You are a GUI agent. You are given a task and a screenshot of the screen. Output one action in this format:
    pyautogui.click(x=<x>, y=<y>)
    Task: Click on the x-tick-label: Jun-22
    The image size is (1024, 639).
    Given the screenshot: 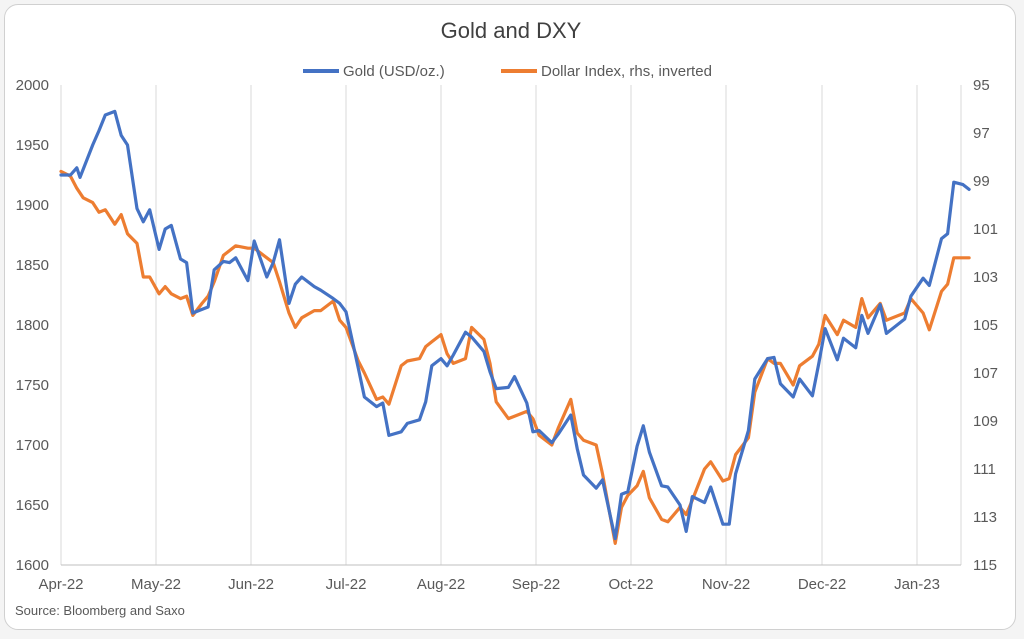 What is the action you would take?
    pyautogui.click(x=251, y=584)
    